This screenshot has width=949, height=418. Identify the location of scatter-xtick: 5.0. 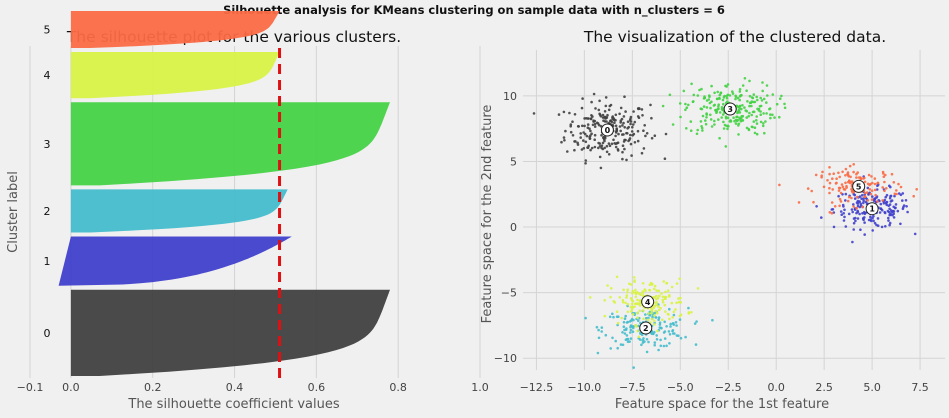
(872, 387).